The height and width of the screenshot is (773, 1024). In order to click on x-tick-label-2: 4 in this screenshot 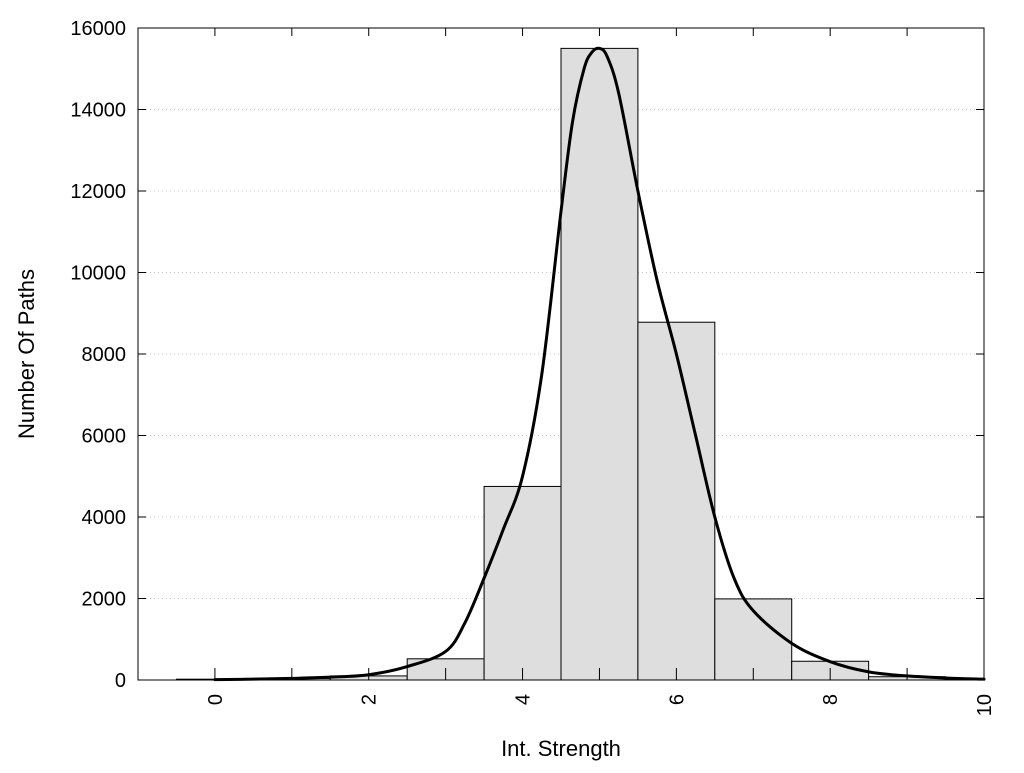, I will do `click(524, 699)`.